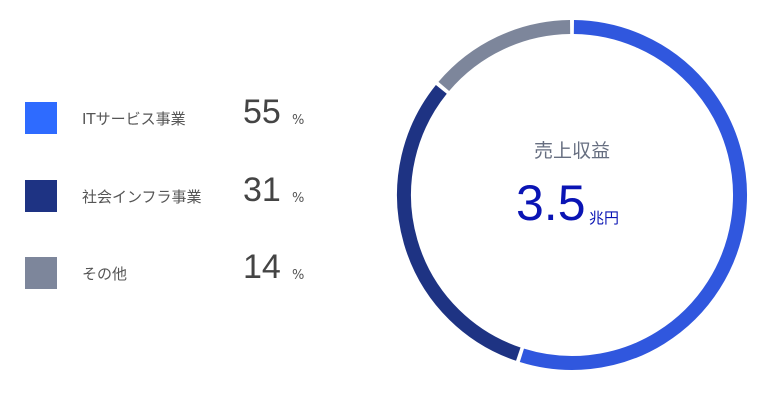 This screenshot has width=759, height=400. What do you see at coordinates (164, 269) in the screenshot?
I see `legend-item: その他 14 %` at bounding box center [164, 269].